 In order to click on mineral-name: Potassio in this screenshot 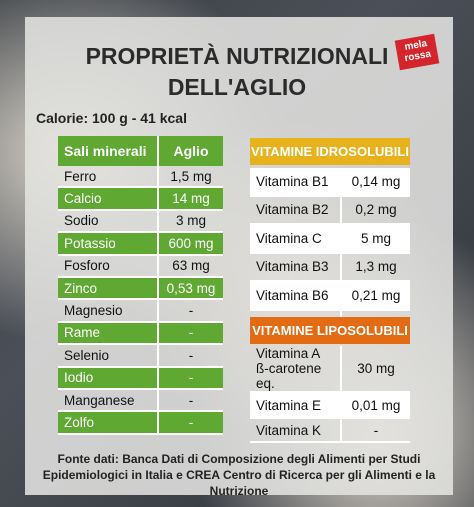, I will do `click(108, 244)`.